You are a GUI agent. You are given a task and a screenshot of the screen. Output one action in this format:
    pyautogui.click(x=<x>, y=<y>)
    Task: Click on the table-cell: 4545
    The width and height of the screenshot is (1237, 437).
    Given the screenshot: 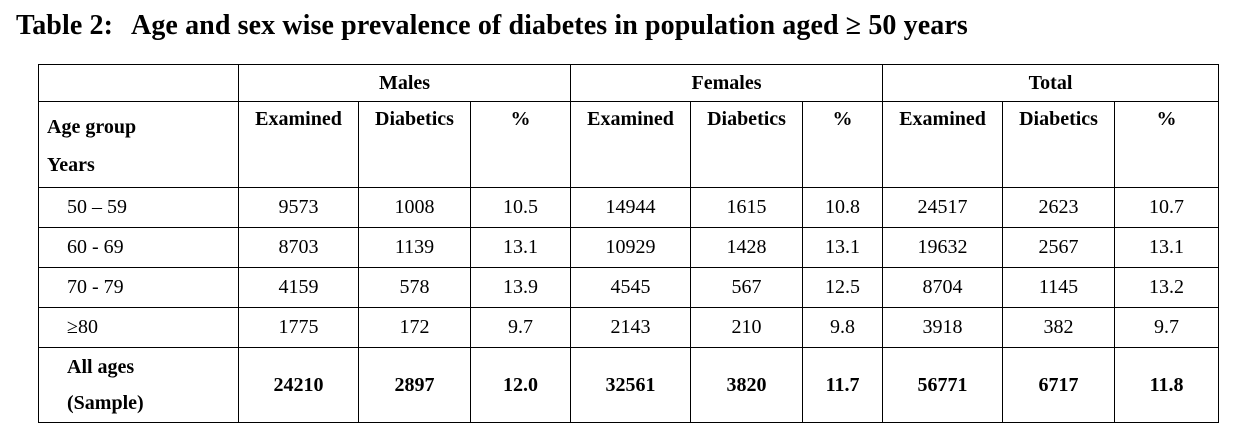 What is the action you would take?
    pyautogui.click(x=631, y=287)
    